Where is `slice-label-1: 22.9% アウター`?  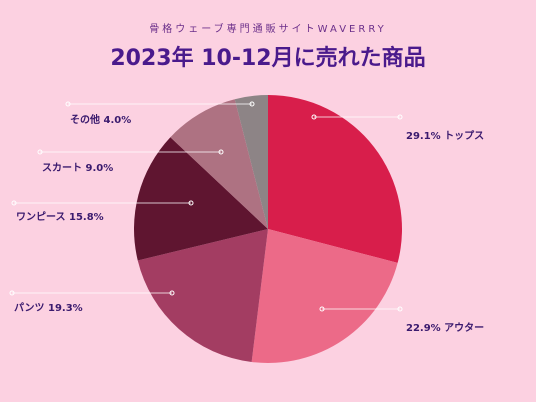
slice-label-1: 22.9% アウター is located at coordinates (445, 328).